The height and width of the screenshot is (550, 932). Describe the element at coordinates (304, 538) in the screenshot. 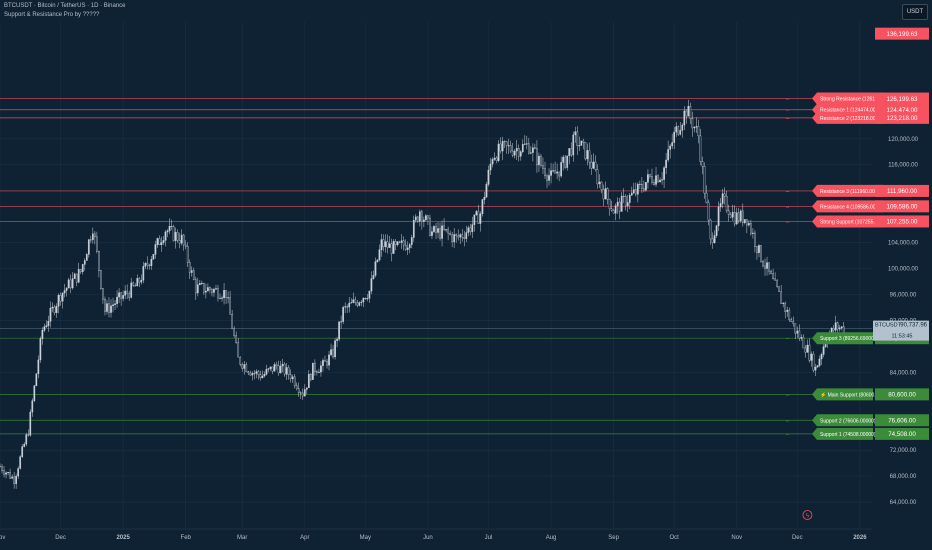

I see `x-tick-label: Apr` at that location.